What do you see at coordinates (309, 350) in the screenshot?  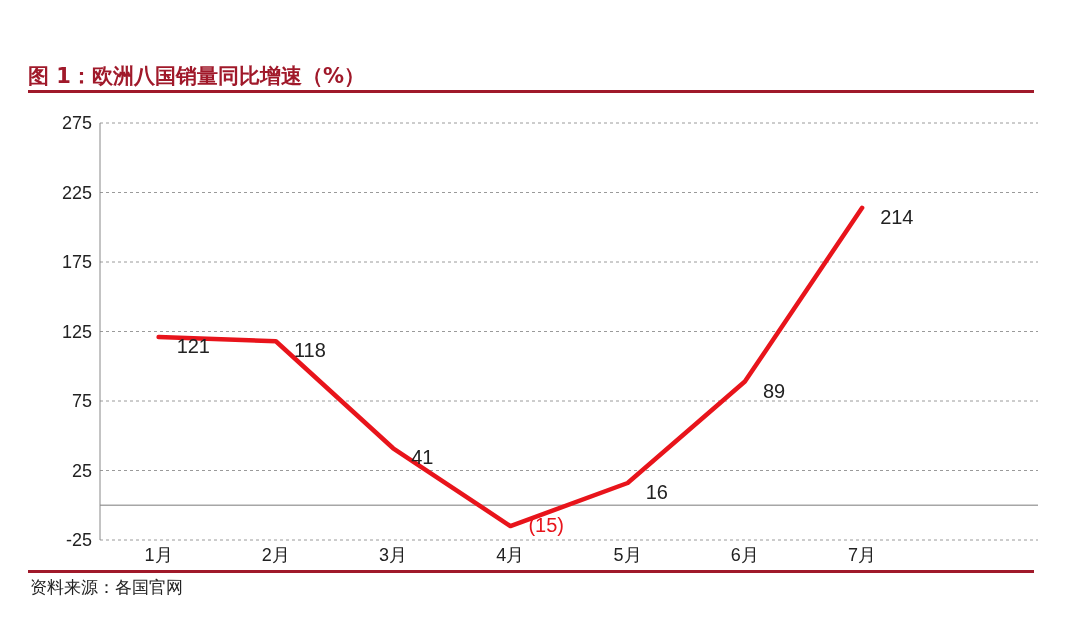 I see `text: 118` at bounding box center [309, 350].